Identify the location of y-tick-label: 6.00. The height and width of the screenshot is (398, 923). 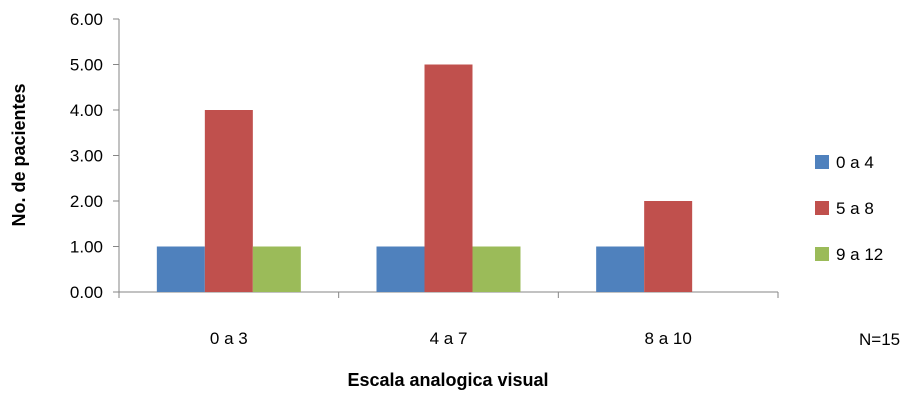
(86, 19).